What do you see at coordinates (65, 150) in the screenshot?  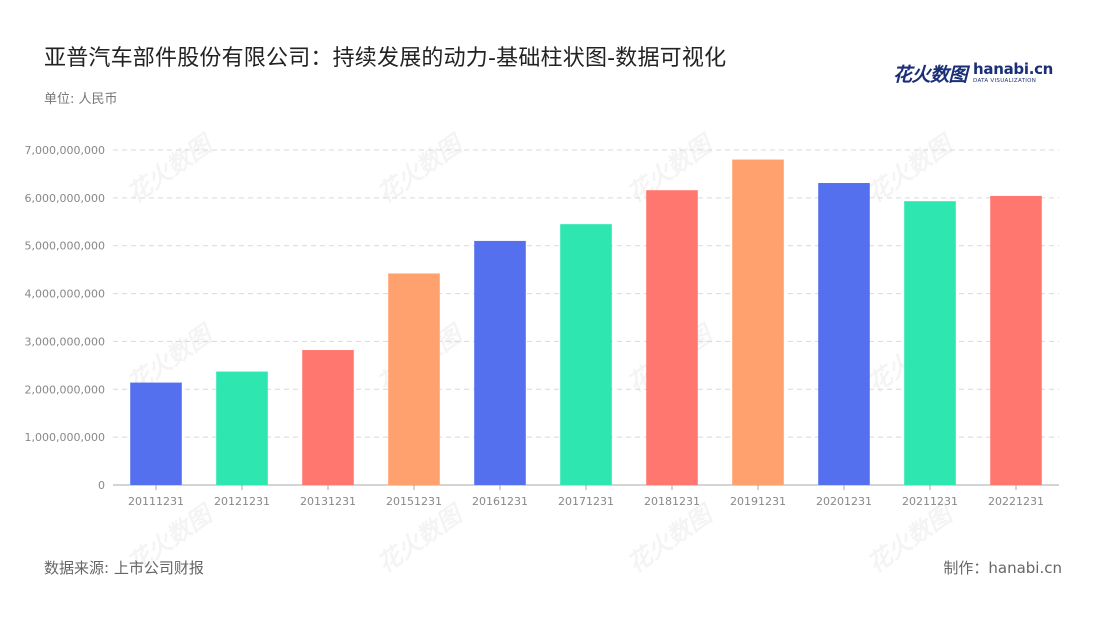 I see `y-tick-label: 7,000,000,000` at bounding box center [65, 150].